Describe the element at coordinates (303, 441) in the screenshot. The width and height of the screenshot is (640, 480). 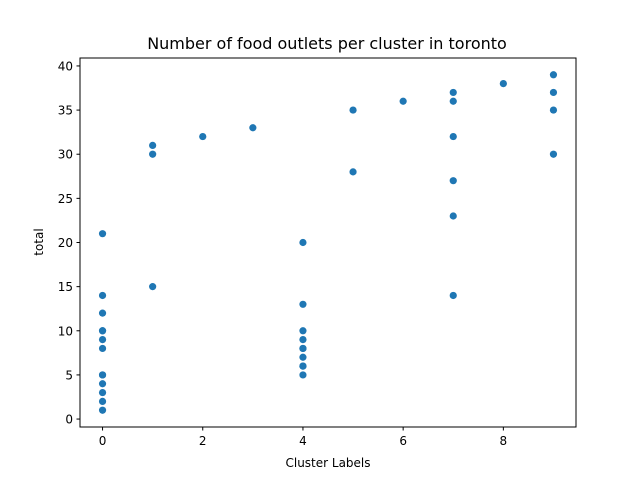
I see `x-tick-label: 4` at that location.